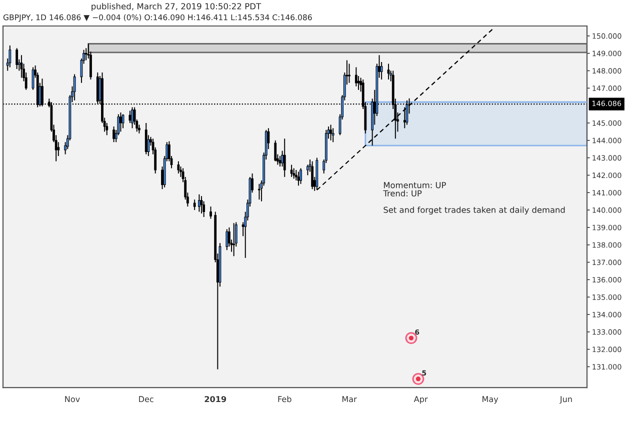 This screenshot has height=426, width=625. Describe the element at coordinates (566, 400) in the screenshot. I see `x-tick-label: Jun` at that location.